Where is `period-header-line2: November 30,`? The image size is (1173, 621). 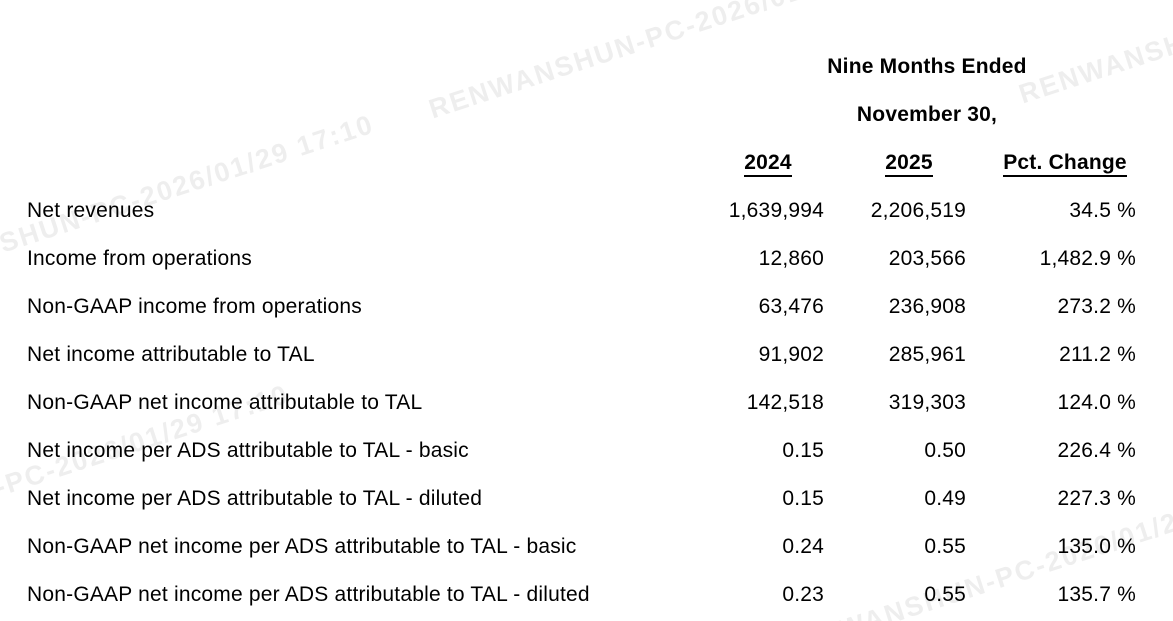 period-header-line2: November 30, is located at coordinates (910, 115).